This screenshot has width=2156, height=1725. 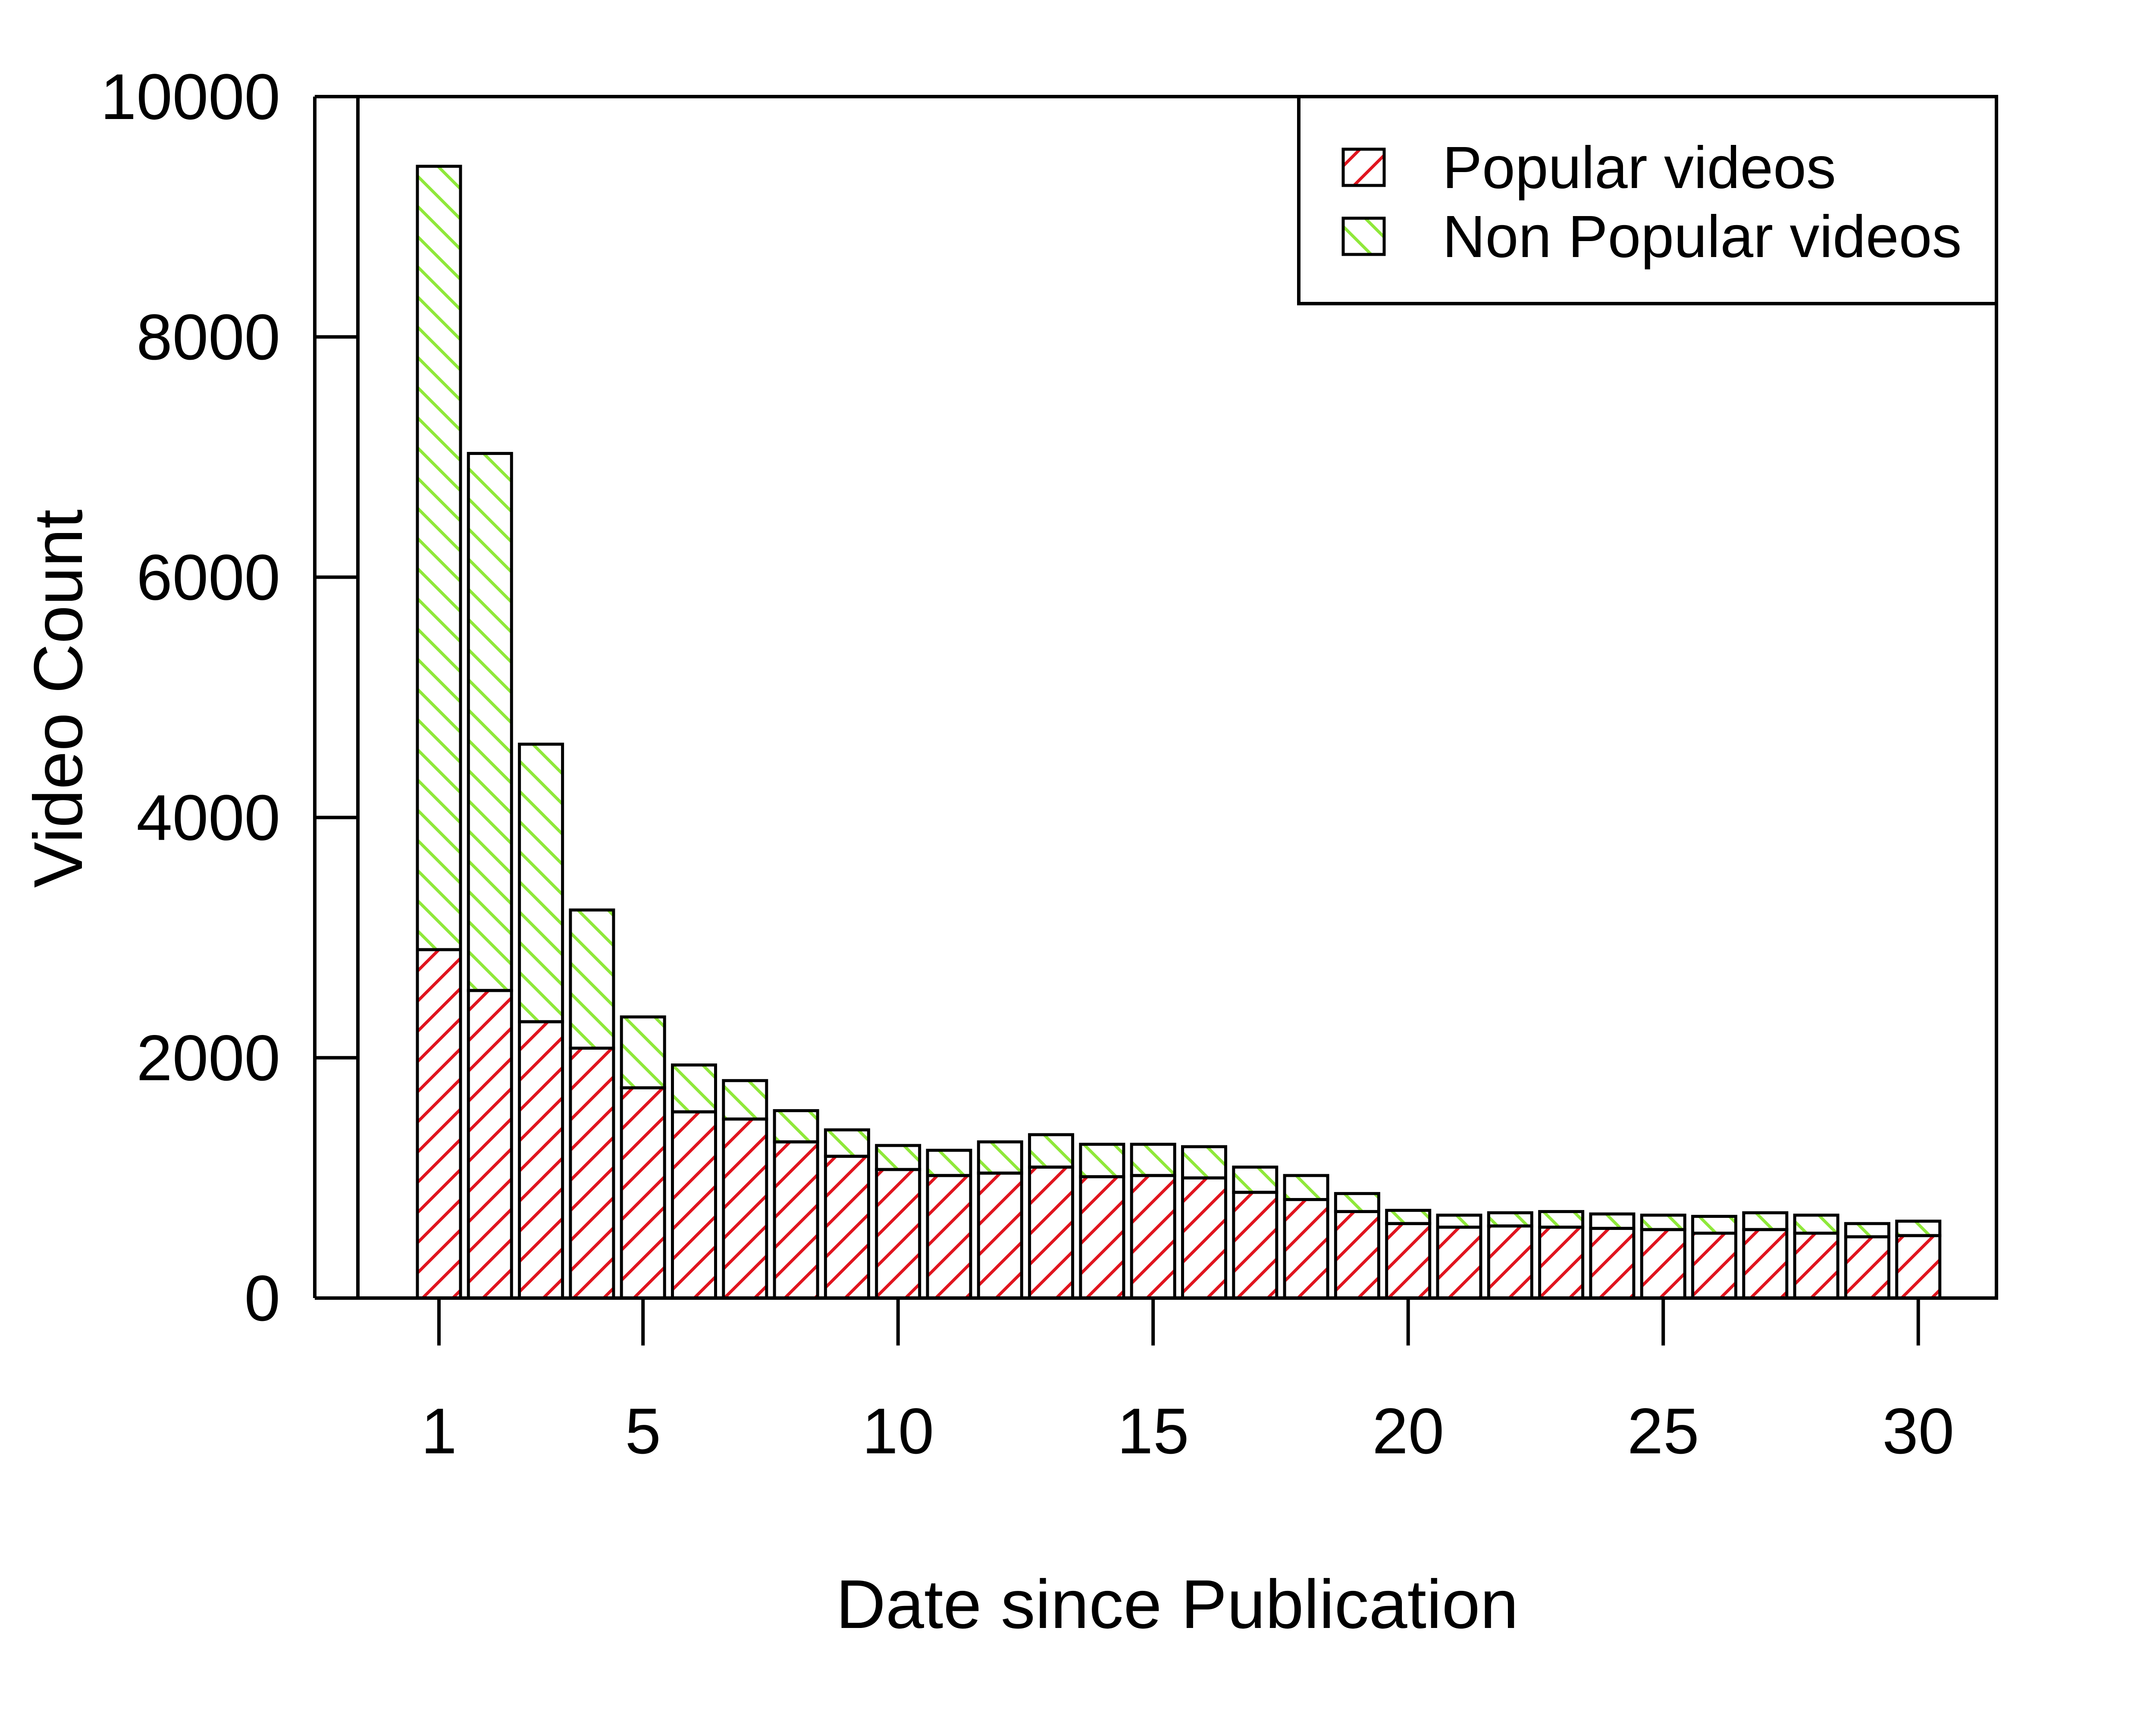 What do you see at coordinates (1408, 1431) in the screenshot?
I see `x-tick-label: 20` at bounding box center [1408, 1431].